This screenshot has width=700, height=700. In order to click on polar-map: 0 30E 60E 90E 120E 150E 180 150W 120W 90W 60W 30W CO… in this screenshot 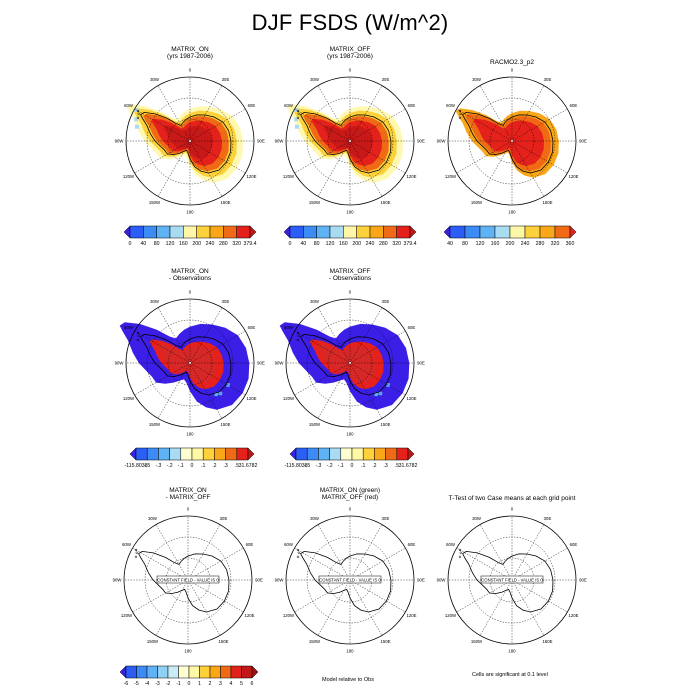, I will do `click(350, 580)`.